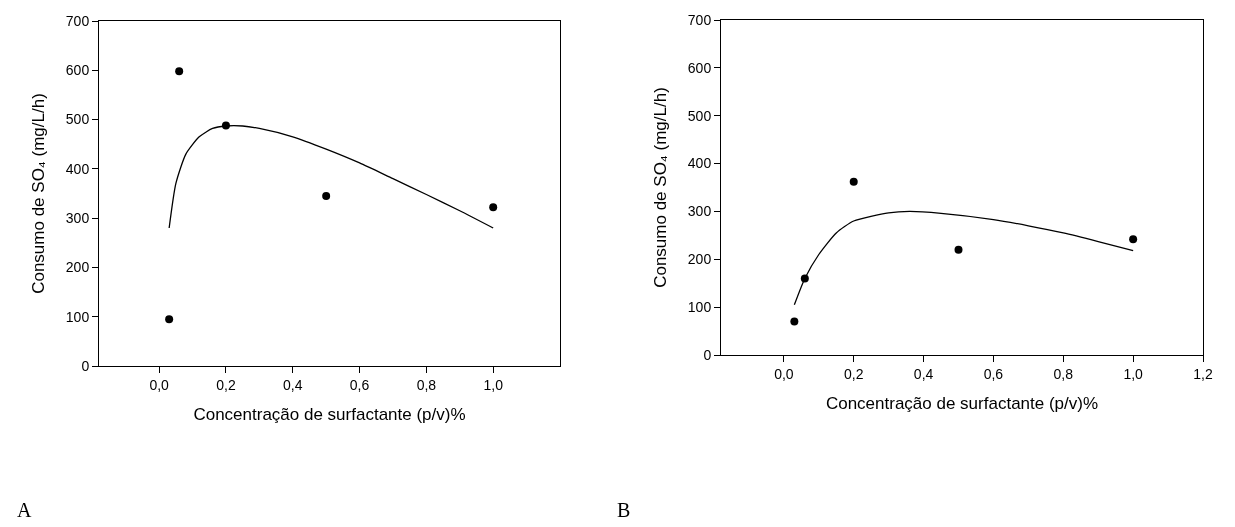 The height and width of the screenshot is (527, 1235). What do you see at coordinates (24, 510) in the screenshot?
I see `text: A` at bounding box center [24, 510].